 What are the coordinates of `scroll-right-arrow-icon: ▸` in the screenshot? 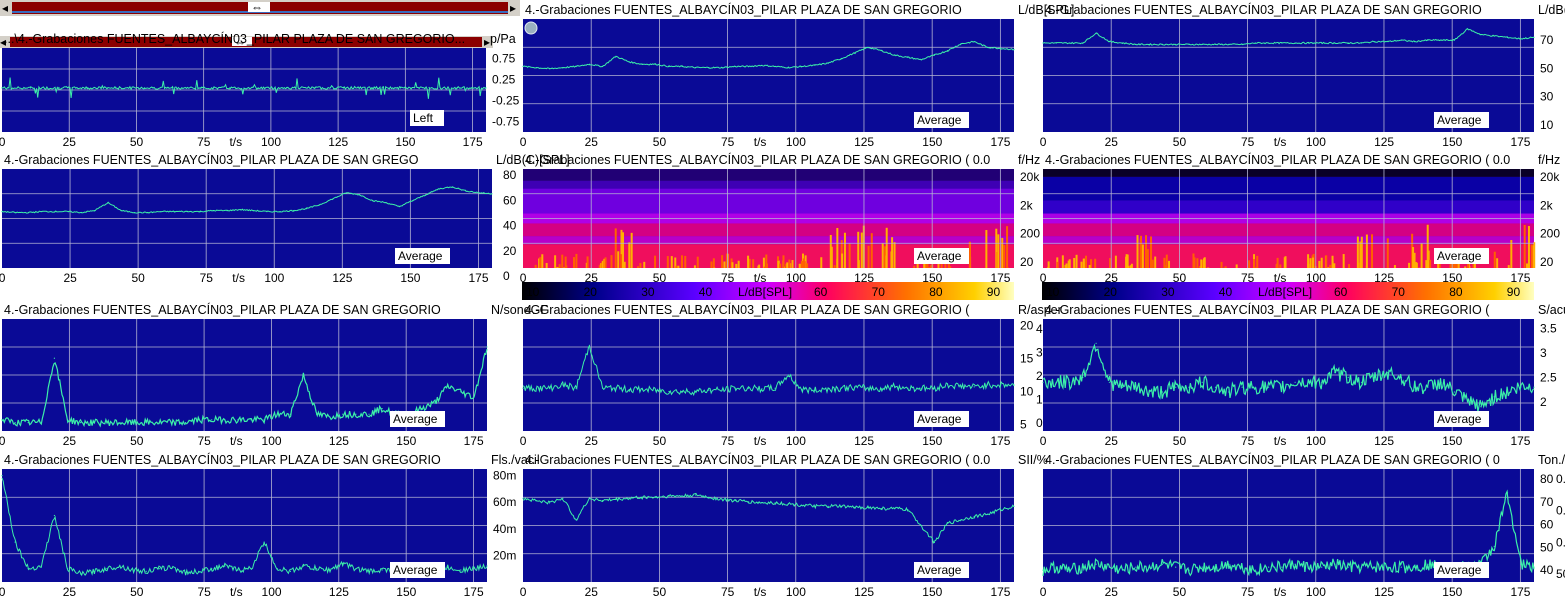 It's located at (513, 8).